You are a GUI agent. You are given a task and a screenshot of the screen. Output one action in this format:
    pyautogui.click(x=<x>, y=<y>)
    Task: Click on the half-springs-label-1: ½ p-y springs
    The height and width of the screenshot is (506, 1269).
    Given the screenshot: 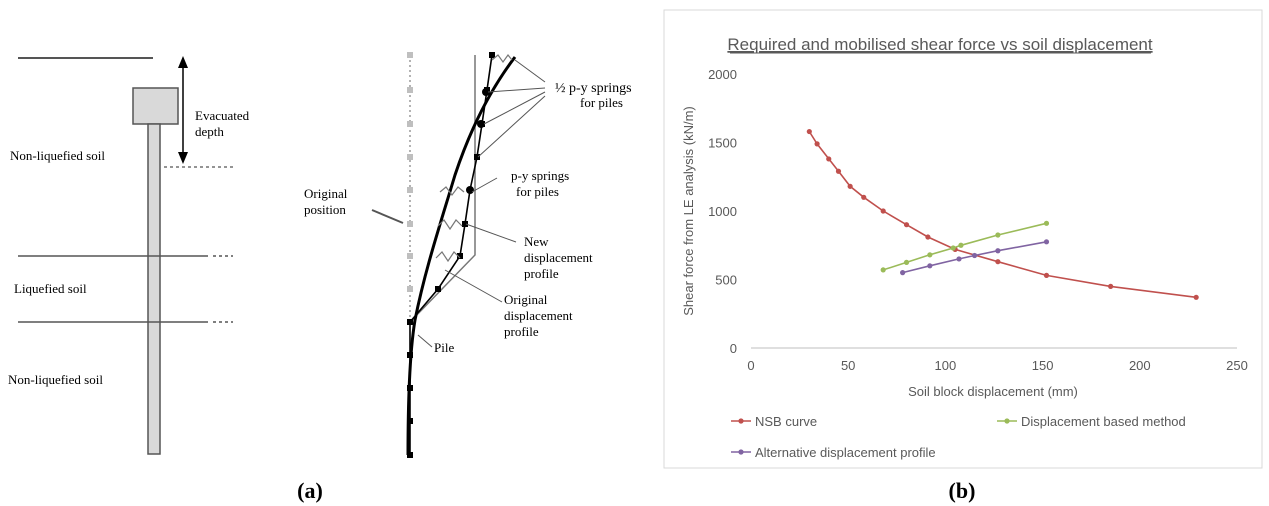 What is the action you would take?
    pyautogui.click(x=593, y=88)
    